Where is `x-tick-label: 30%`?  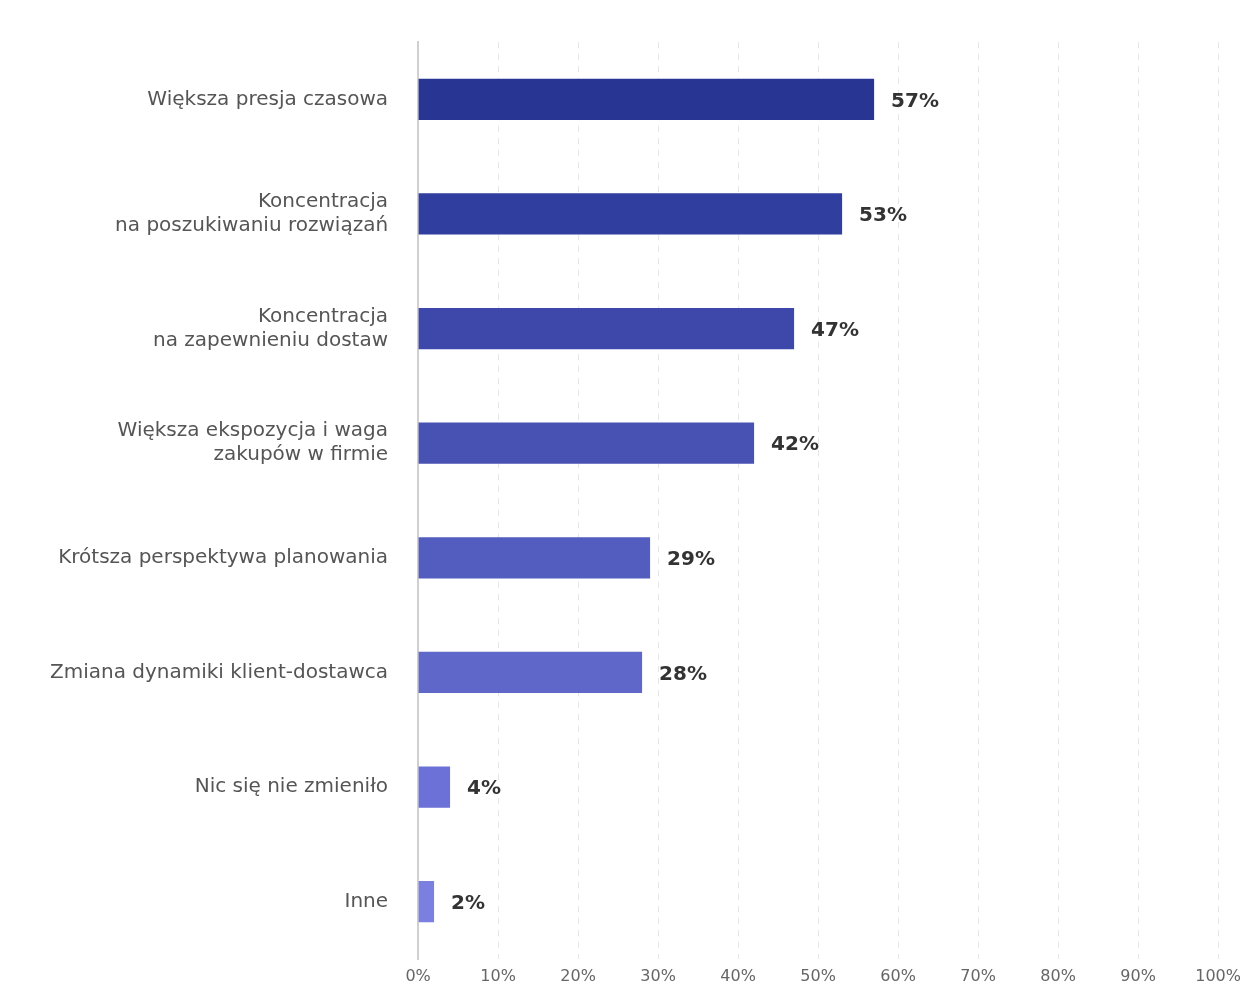
x-tick-label: 30% is located at coordinates (658, 975).